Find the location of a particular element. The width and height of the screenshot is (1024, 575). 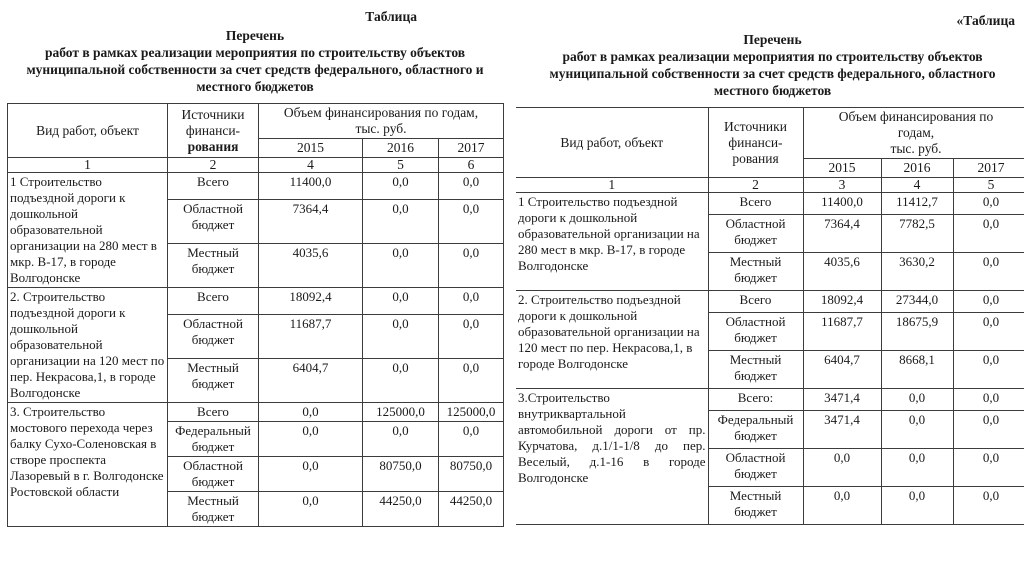

col-number-5: 6 is located at coordinates (471, 165).